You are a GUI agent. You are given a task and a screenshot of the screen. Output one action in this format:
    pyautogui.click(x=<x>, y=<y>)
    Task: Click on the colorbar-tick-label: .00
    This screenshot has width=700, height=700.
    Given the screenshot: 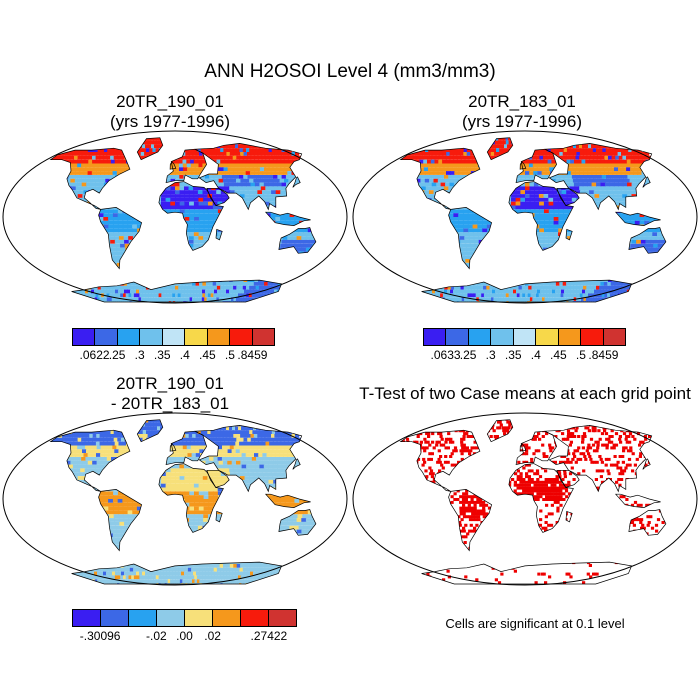 What is the action you would take?
    pyautogui.click(x=184, y=636)
    